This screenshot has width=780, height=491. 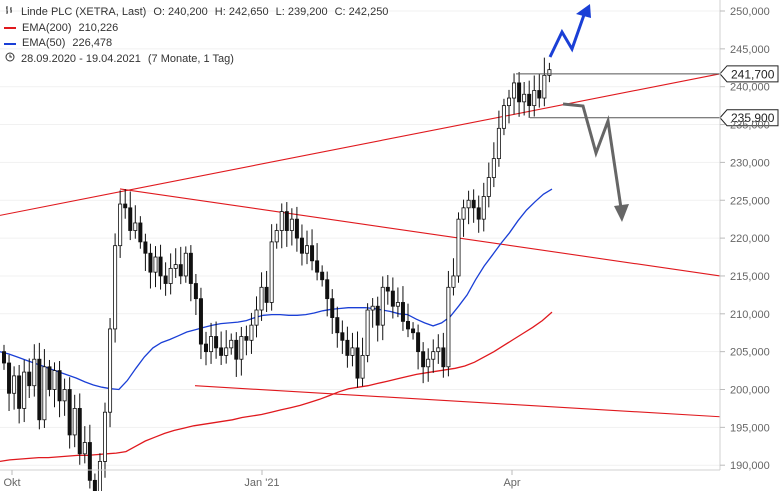 What do you see at coordinates (10, 60) in the screenshot?
I see `clock-icon` at bounding box center [10, 60].